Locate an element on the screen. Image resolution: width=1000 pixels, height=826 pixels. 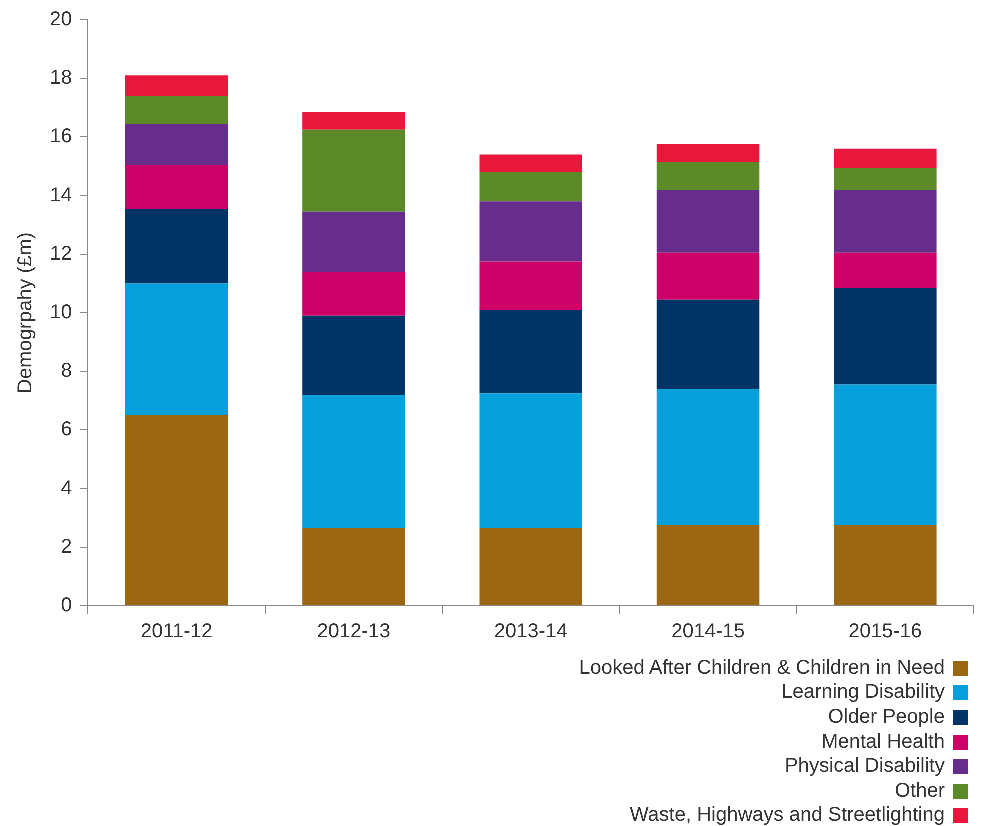
y-tick-label: 0 is located at coordinates (66, 605).